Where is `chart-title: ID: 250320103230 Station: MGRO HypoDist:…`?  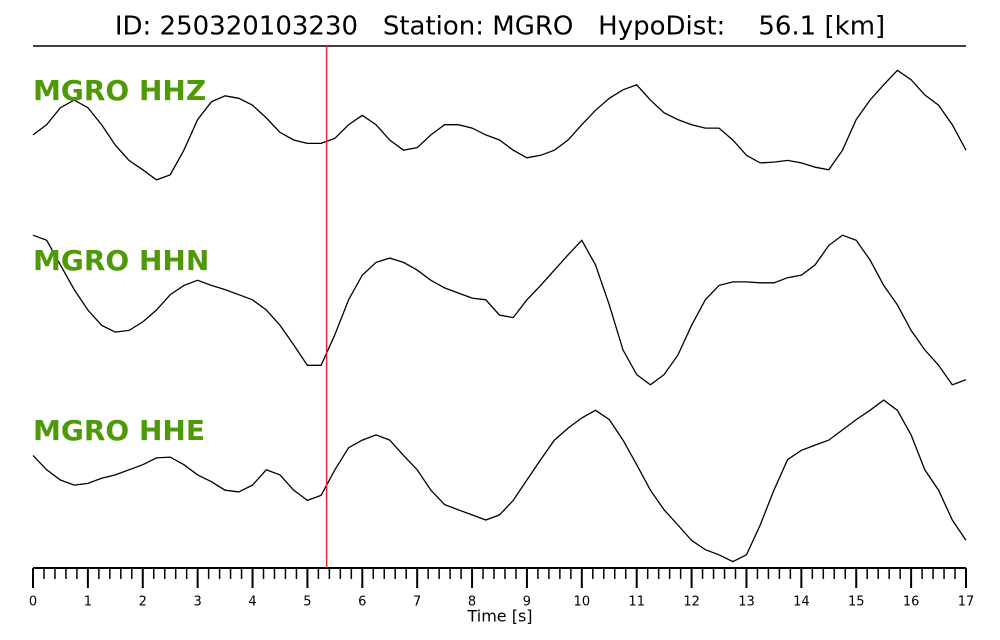 chart-title: ID: 250320103230 Station: MGRO HypoDist:… is located at coordinates (500, 27).